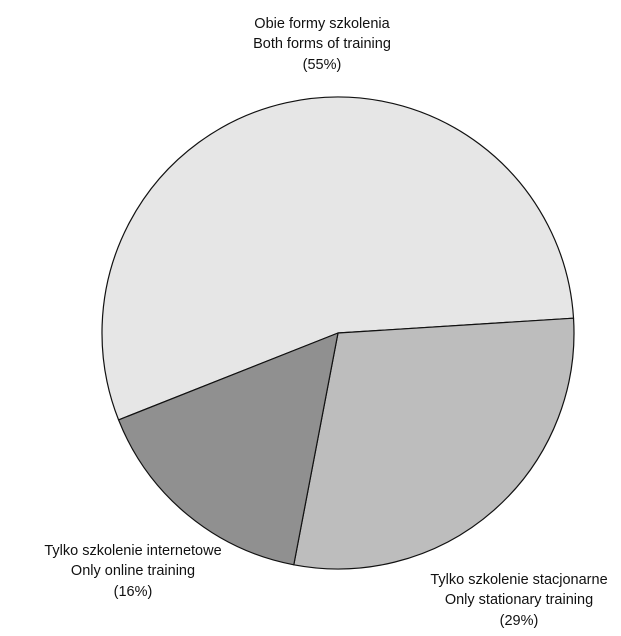 The width and height of the screenshot is (621, 636). What do you see at coordinates (322, 65) in the screenshot?
I see `slice-label-both-percent: (55%)` at bounding box center [322, 65].